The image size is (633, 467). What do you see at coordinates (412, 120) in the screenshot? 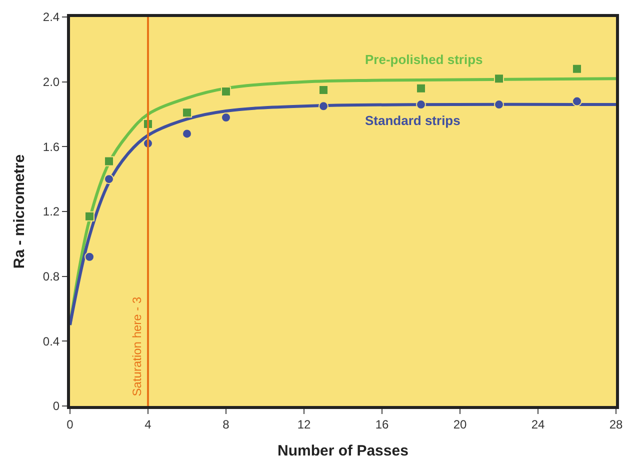
I see `series-label: Standard strips` at bounding box center [412, 120].